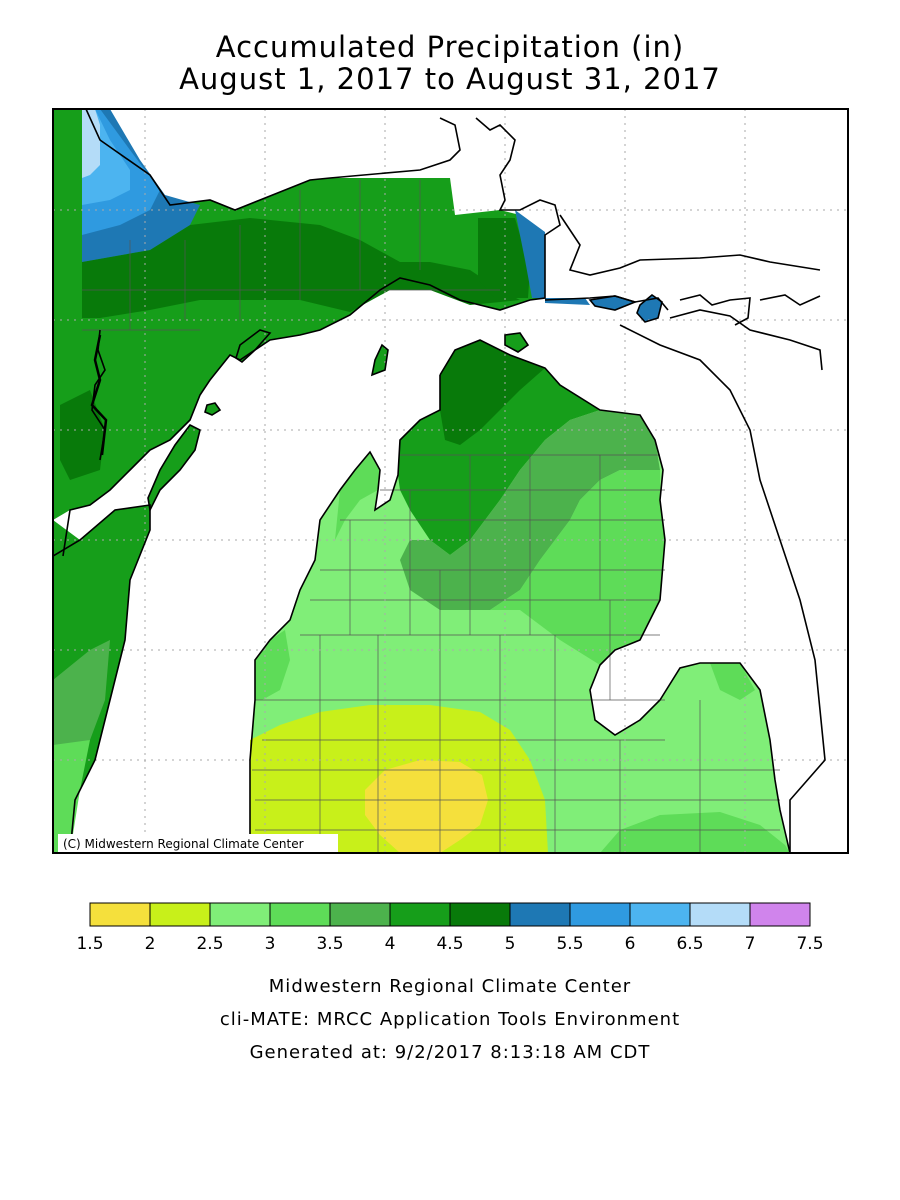  Describe the element at coordinates (510, 944) in the screenshot. I see `legend-label: 5` at that location.